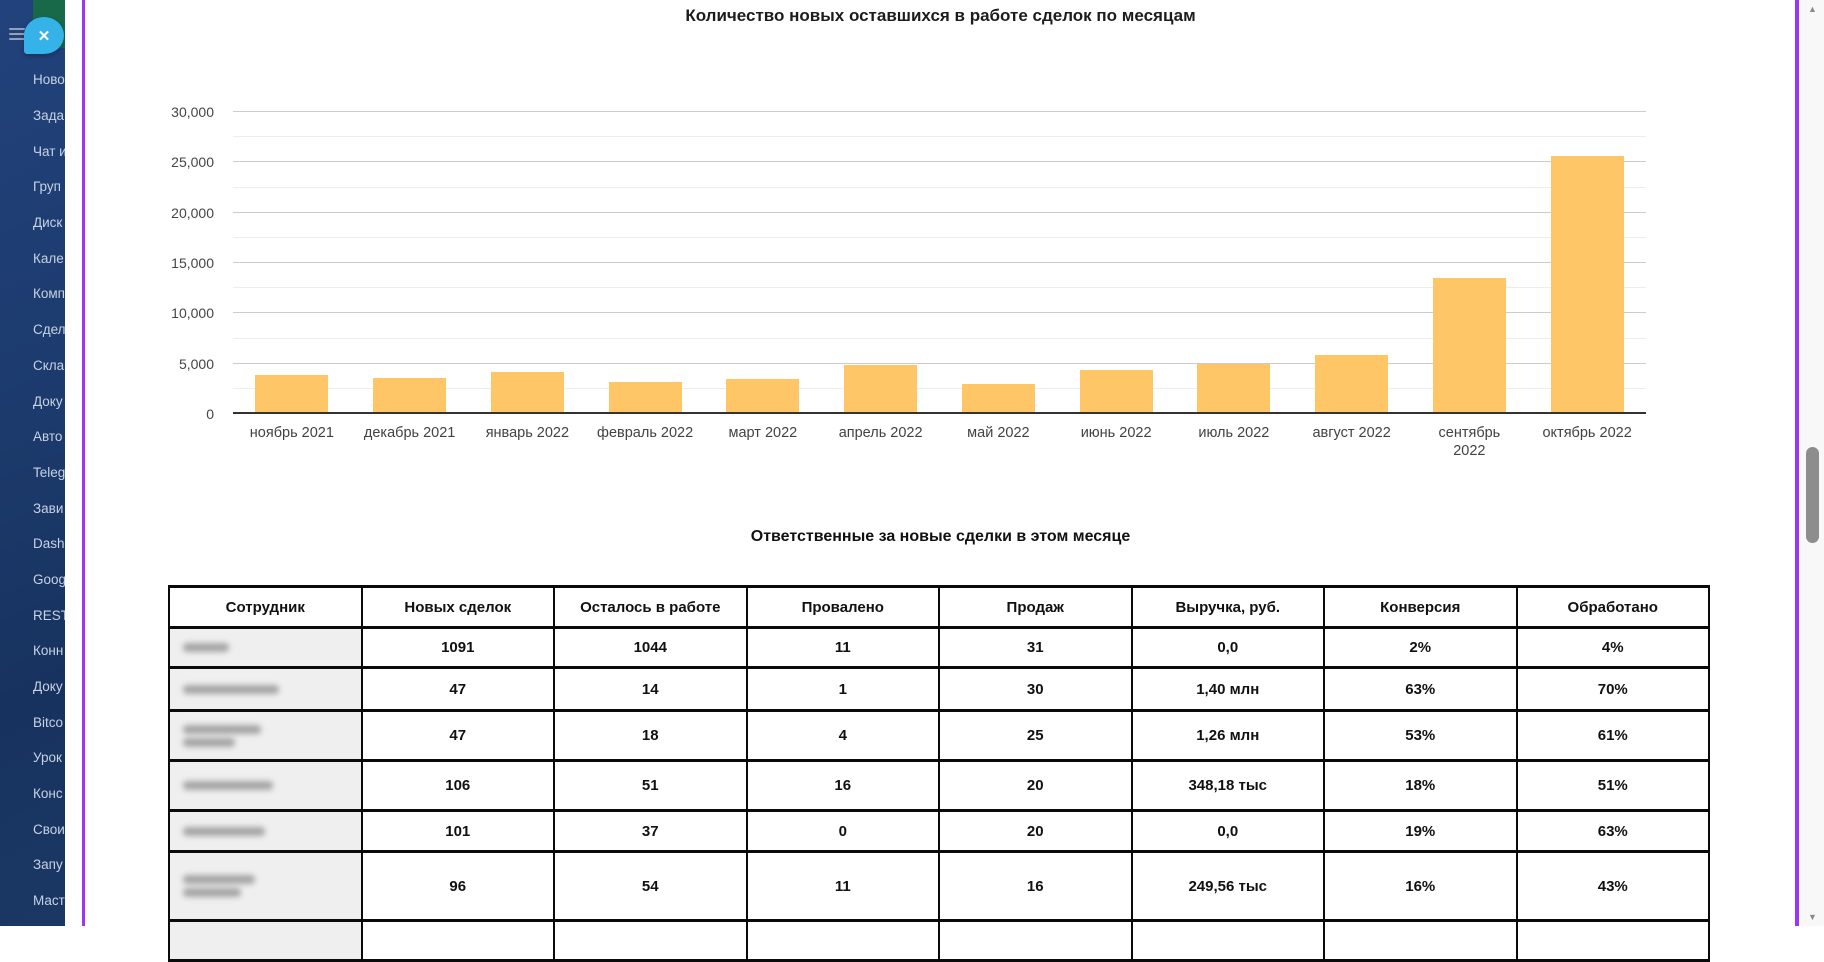  What do you see at coordinates (842, 689) in the screenshot?
I see `table-cell: 1` at bounding box center [842, 689].